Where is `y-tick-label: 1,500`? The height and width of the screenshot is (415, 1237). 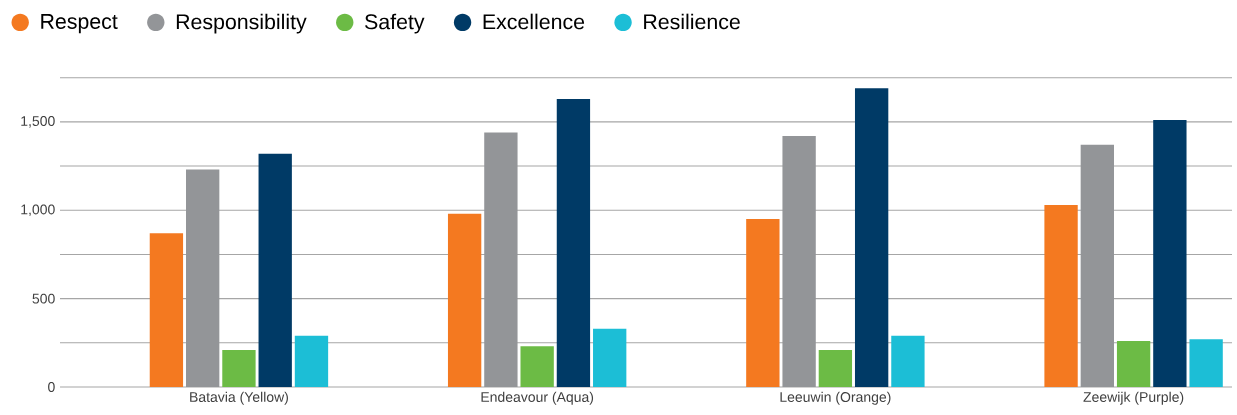 y-tick-label: 1,500 is located at coordinates (38, 122).